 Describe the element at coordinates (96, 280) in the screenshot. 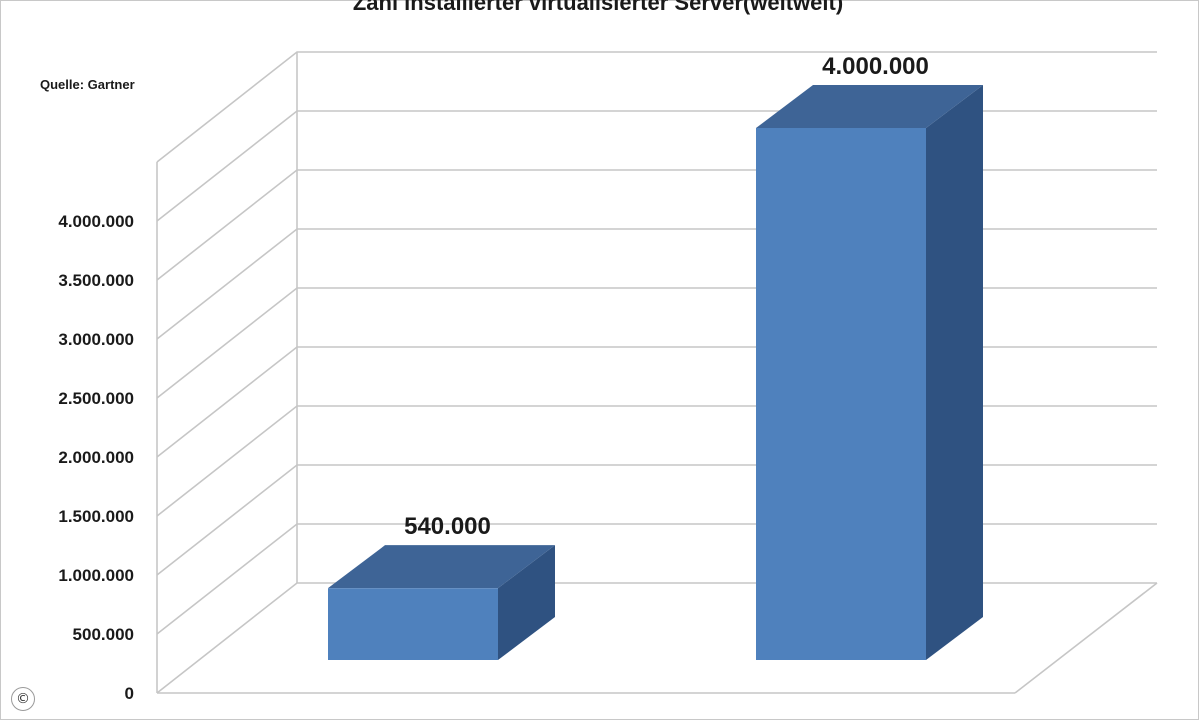

I see `y-tick-label: 3.500.000` at that location.